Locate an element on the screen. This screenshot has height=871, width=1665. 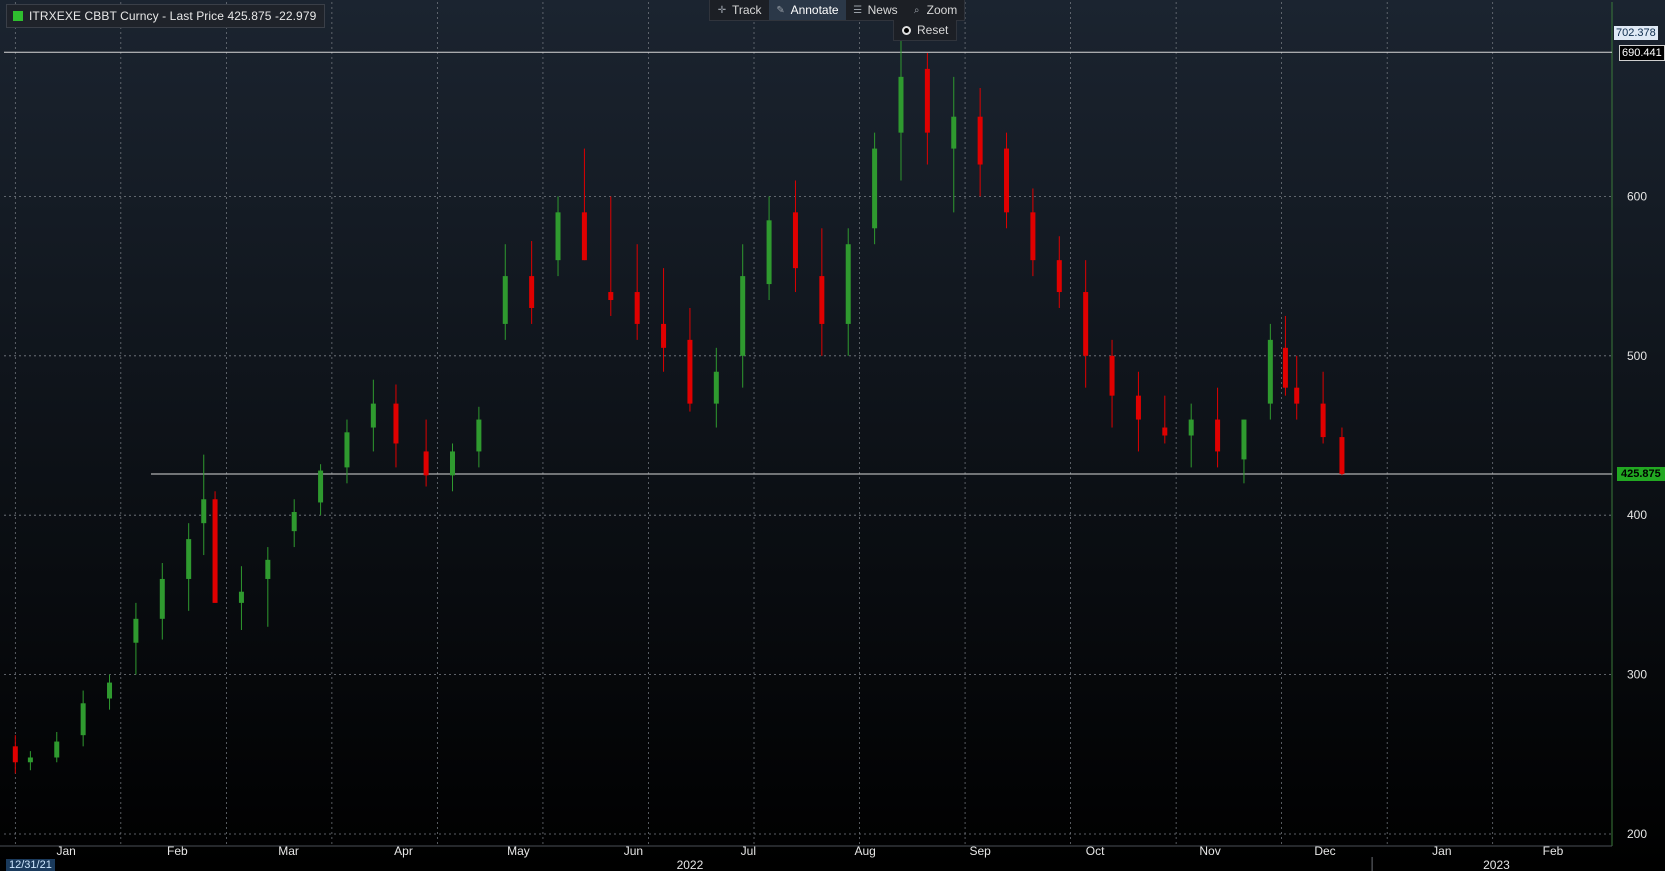
year-label: 2023 is located at coordinates (1496, 864).